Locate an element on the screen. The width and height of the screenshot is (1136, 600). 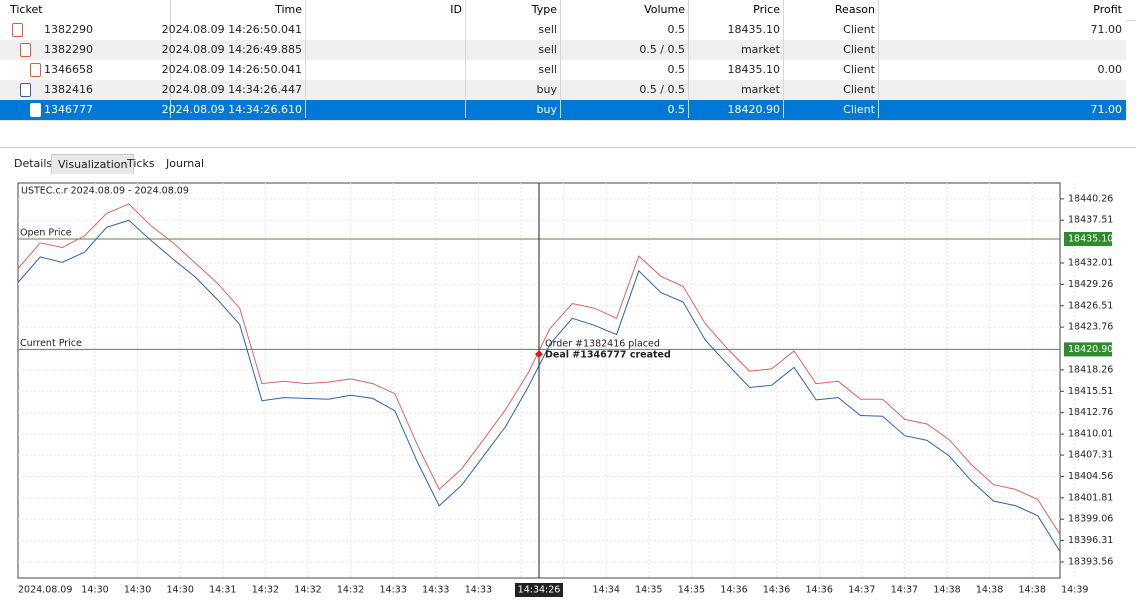
price-line-label: Current Price is located at coordinates (51, 343).